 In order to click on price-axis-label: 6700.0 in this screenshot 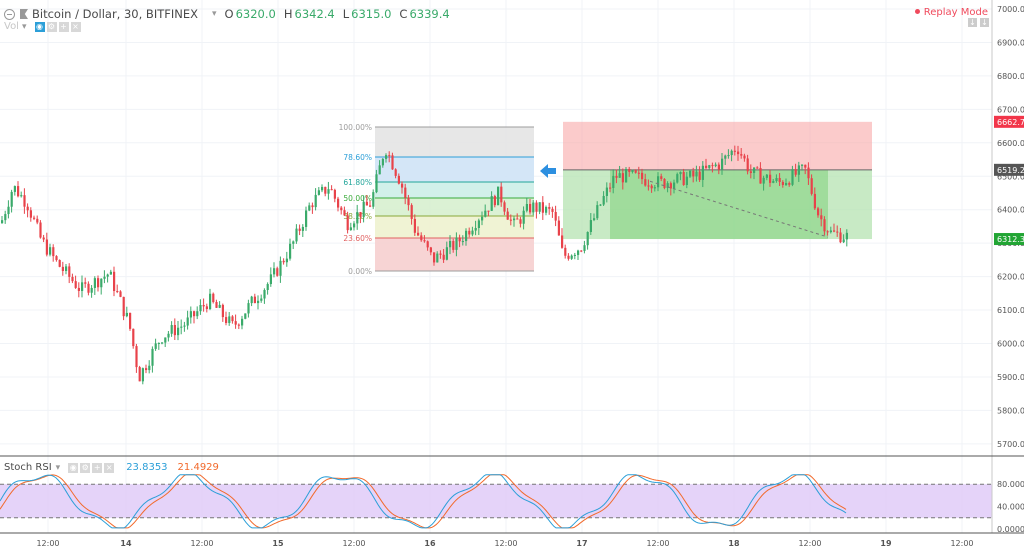, I will do `click(1010, 109)`.